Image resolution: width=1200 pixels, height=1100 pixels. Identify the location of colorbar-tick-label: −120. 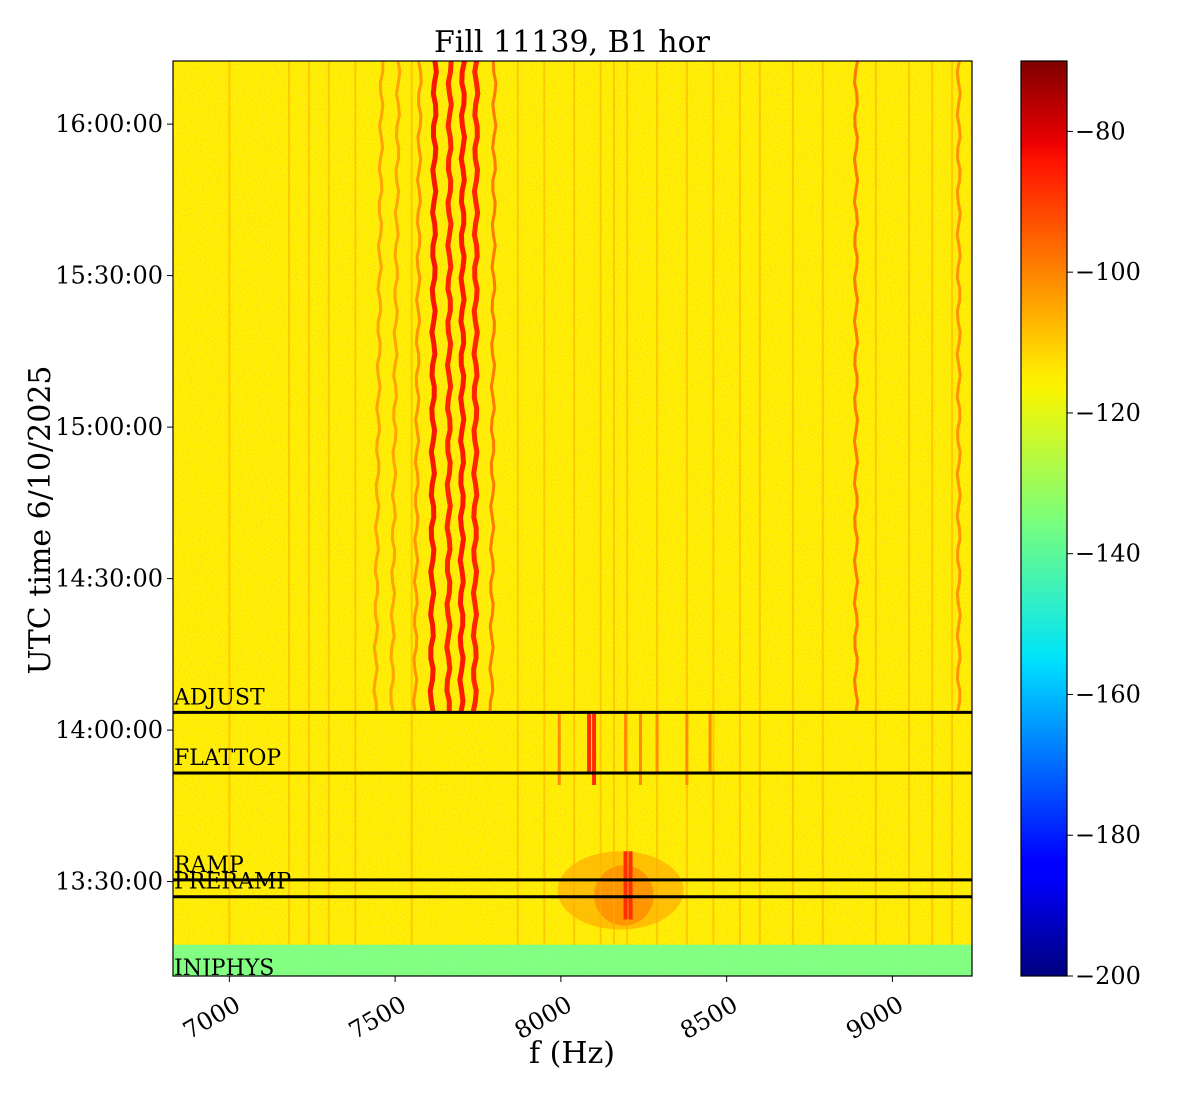
(1108, 413).